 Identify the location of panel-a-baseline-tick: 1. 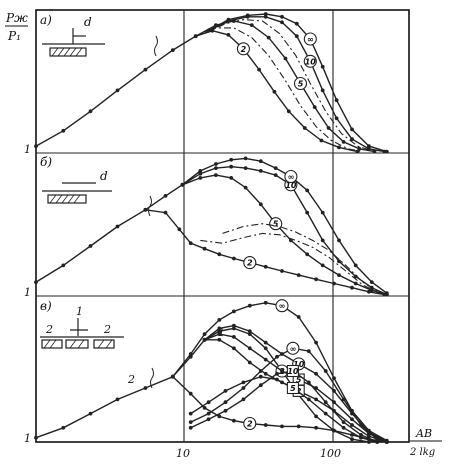
(27, 149).